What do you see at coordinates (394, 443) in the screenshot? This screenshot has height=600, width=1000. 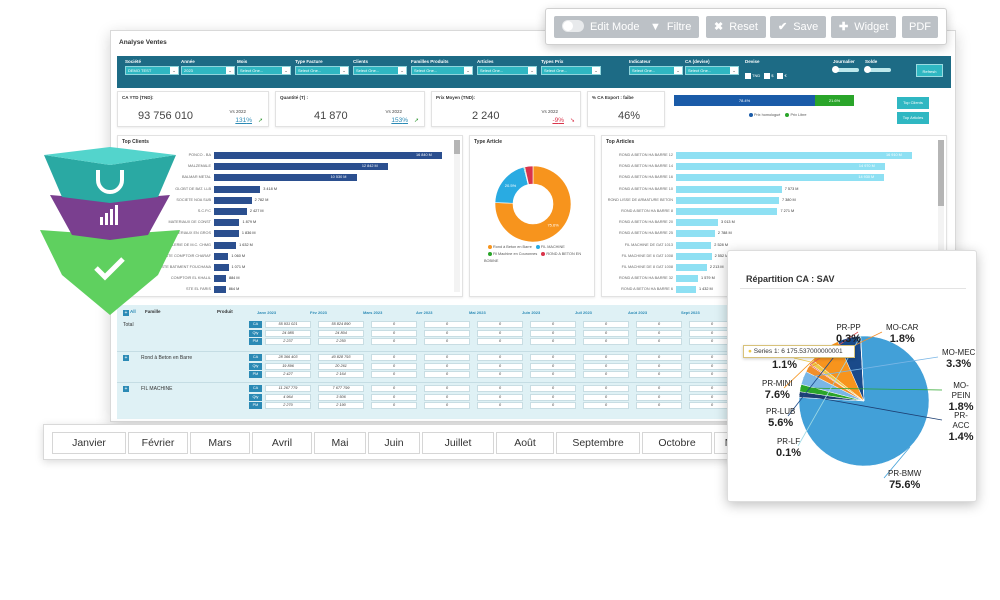 I see `month-tab: Juin` at bounding box center [394, 443].